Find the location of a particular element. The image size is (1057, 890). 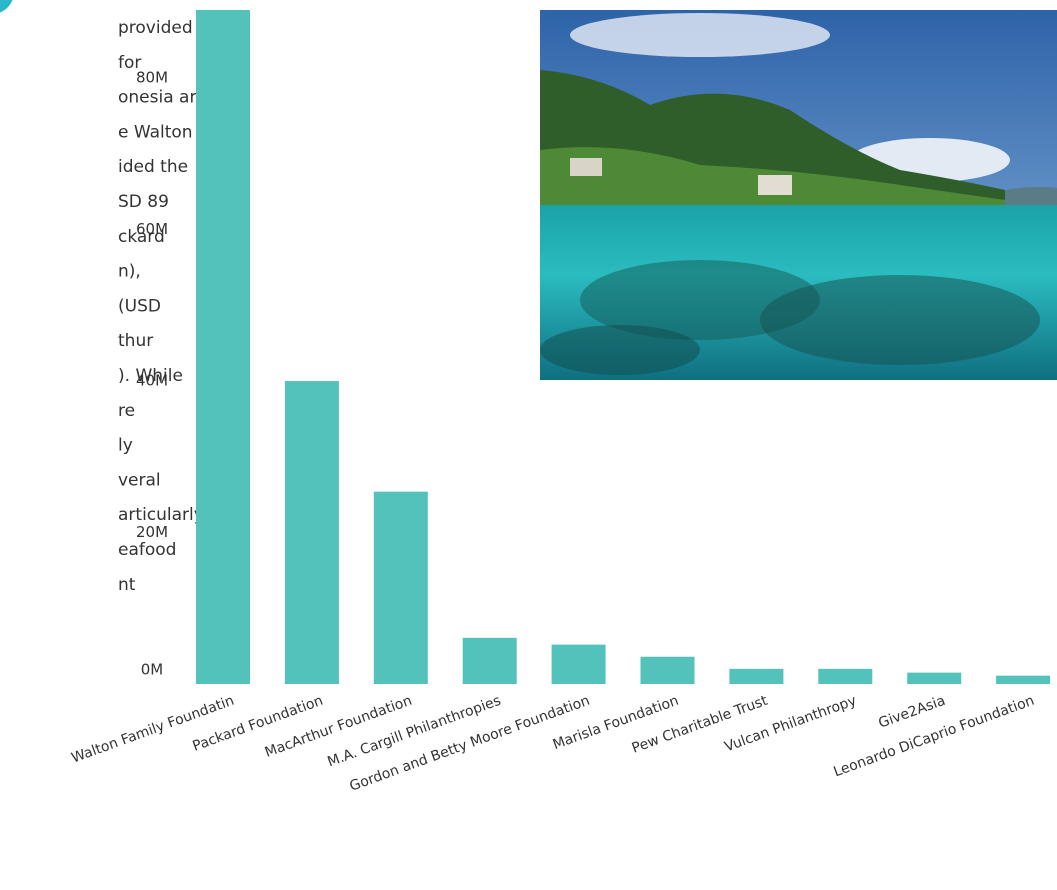

text-line: ided the is located at coordinates (153, 167).